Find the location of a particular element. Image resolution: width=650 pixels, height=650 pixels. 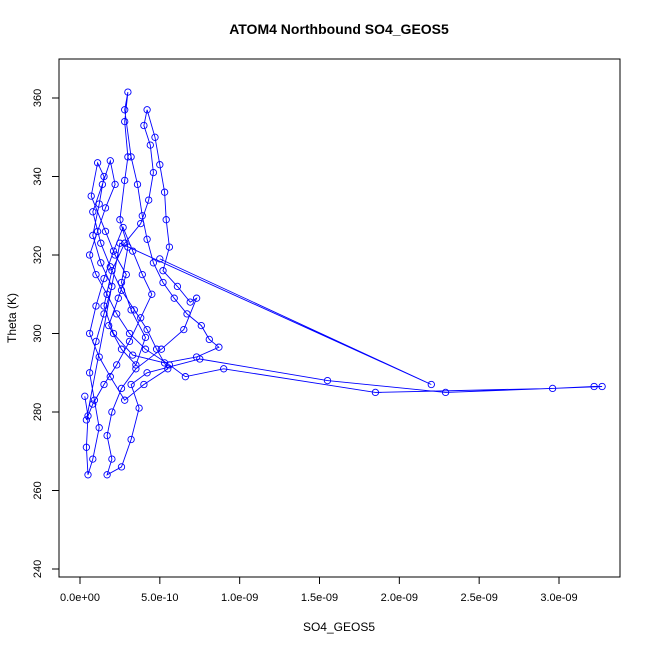

x-tick-label: 1.0e-09 is located at coordinates (239, 598).